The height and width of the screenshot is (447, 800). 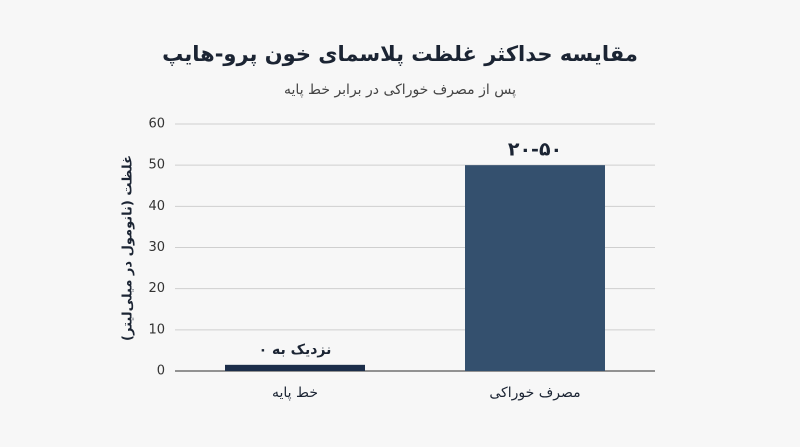 I want to click on y-tick-label: 50, so click(x=156, y=165).